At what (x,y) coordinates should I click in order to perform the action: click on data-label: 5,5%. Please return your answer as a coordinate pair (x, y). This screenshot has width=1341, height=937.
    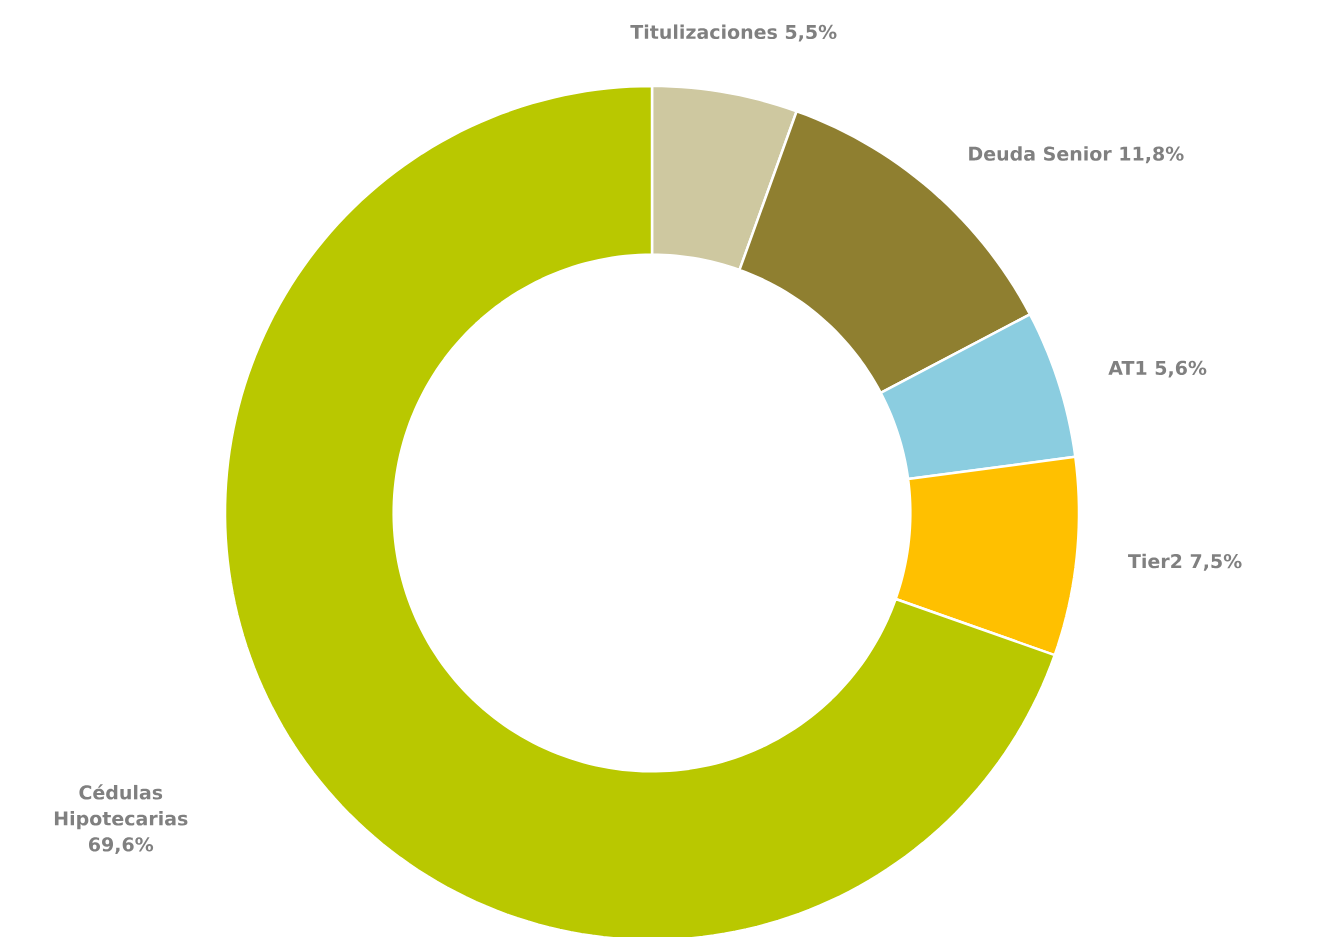
    Looking at the image, I should click on (811, 33).